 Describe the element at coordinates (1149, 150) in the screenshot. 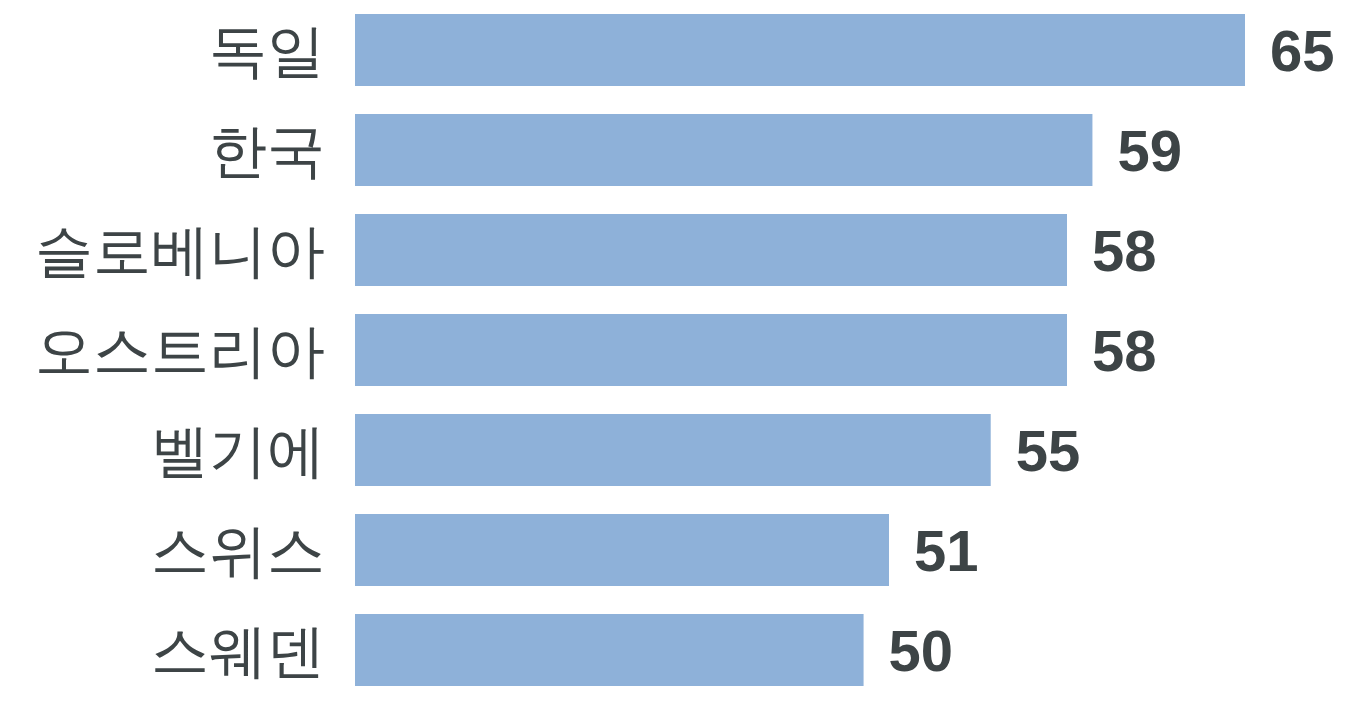

I see `data-label: 59` at that location.